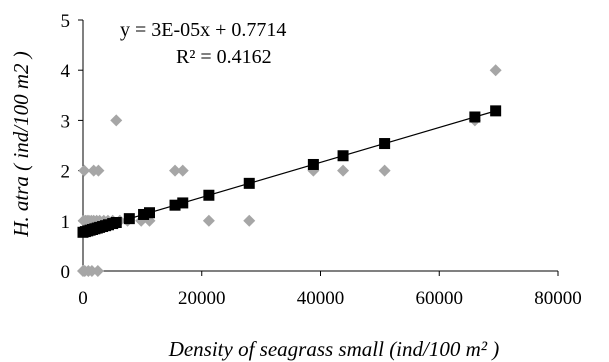 This screenshot has height=362, width=609. Describe the element at coordinates (224, 57) in the screenshot. I see `r-squared-label: R² = 0.4162` at that location.